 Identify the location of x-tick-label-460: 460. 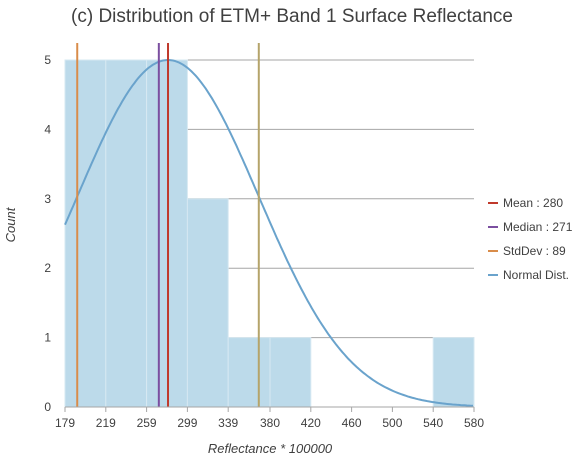
(352, 423).